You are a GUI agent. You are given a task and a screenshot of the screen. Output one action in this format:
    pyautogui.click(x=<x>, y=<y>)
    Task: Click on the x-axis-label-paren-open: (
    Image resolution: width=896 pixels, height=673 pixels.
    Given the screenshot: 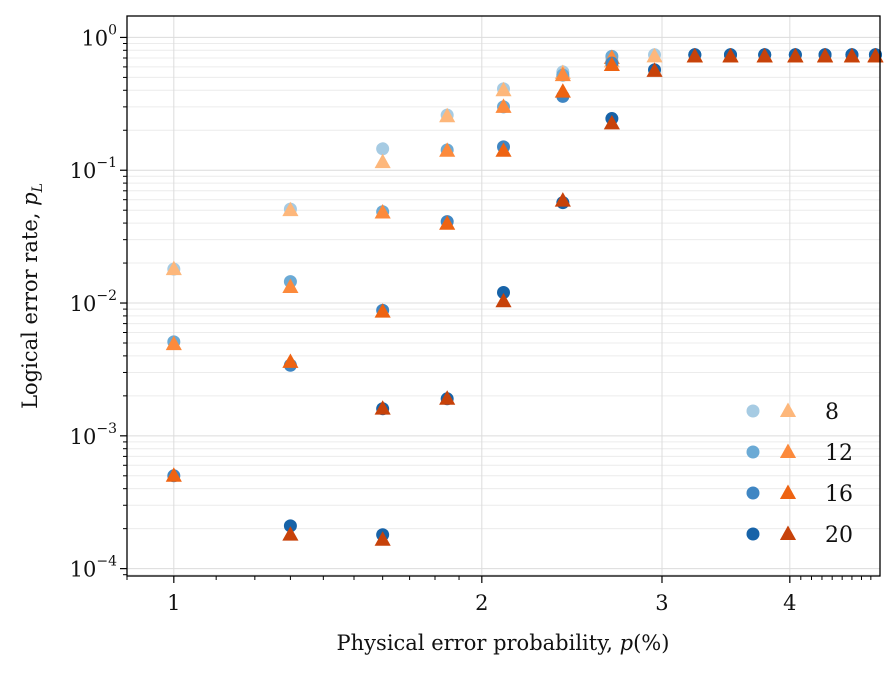 What is the action you would take?
    pyautogui.click(x=637, y=643)
    